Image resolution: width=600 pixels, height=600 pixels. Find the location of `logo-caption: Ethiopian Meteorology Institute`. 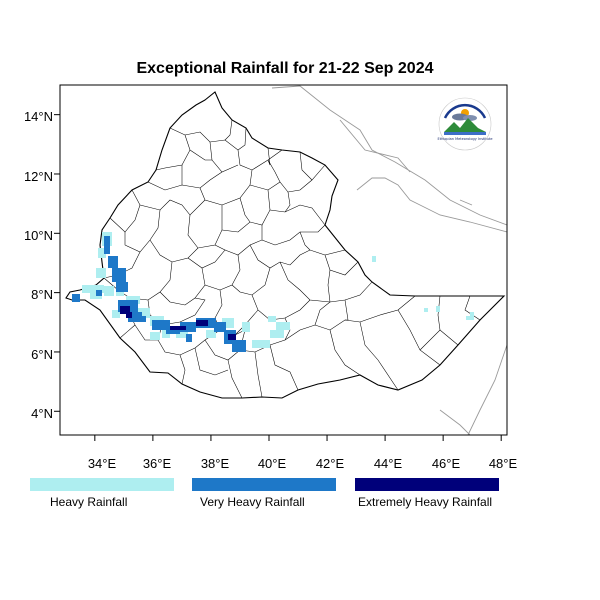

logo-caption: Ethiopian Meteorology Institute is located at coordinates (465, 139).